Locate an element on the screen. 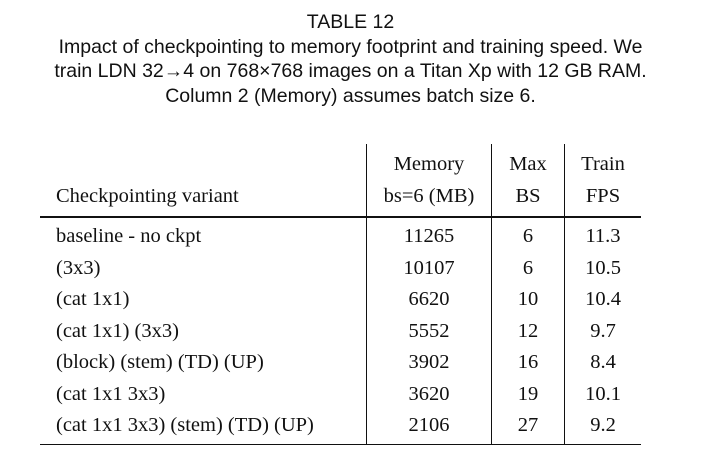 This screenshot has height=465, width=701. cell-fps: 10.5 is located at coordinates (602, 268).